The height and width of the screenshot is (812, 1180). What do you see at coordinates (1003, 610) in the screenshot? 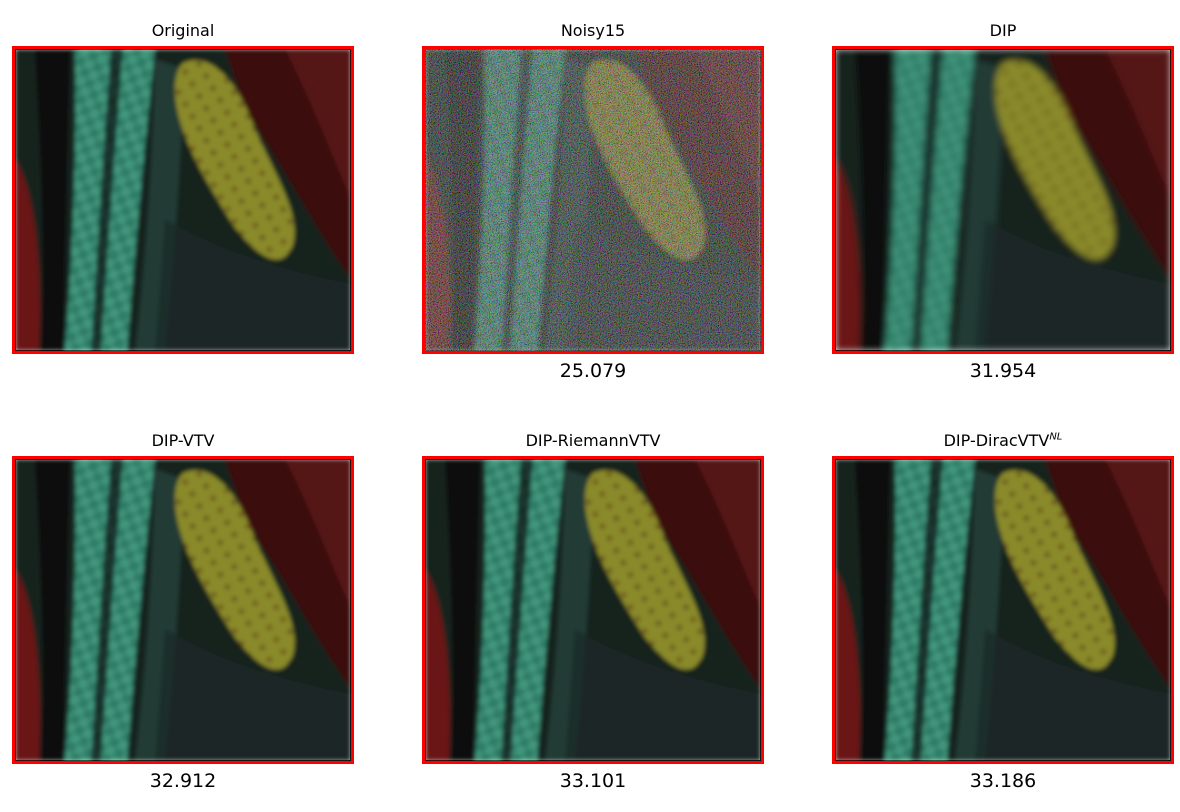
I see `image-dip-diracvtv-nl` at bounding box center [1003, 610].